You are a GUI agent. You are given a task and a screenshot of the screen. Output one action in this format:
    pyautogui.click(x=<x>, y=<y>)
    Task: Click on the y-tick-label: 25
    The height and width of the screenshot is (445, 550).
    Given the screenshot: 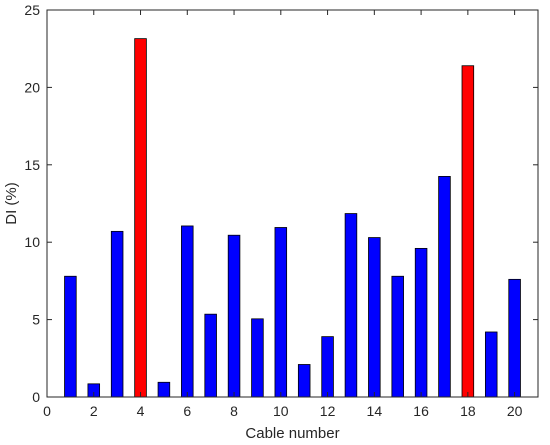 What is the action you would take?
    pyautogui.click(x=32, y=10)
    